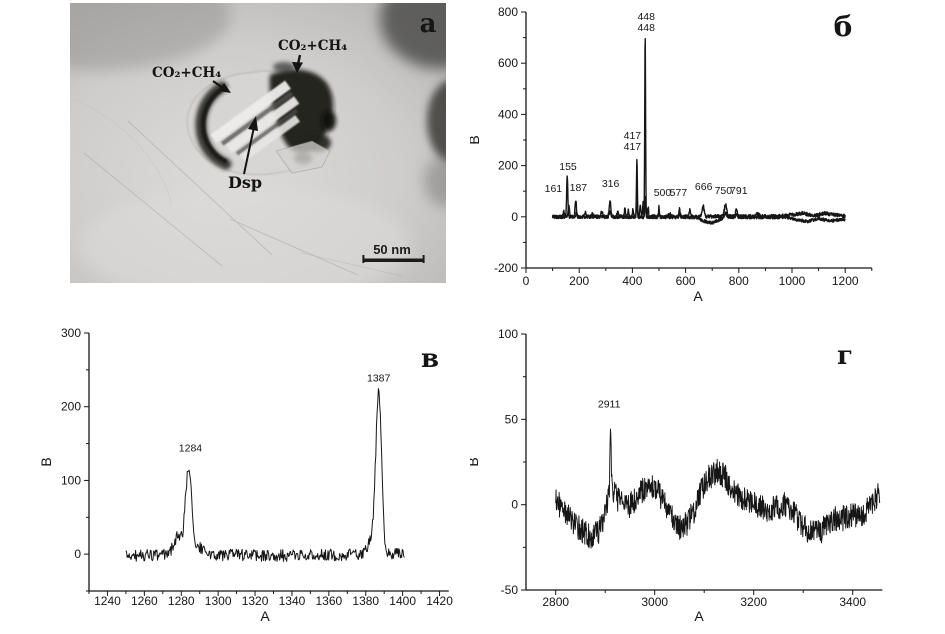 This screenshot has width=945, height=634. I want to click on dsp-arrow, so click(249, 150).